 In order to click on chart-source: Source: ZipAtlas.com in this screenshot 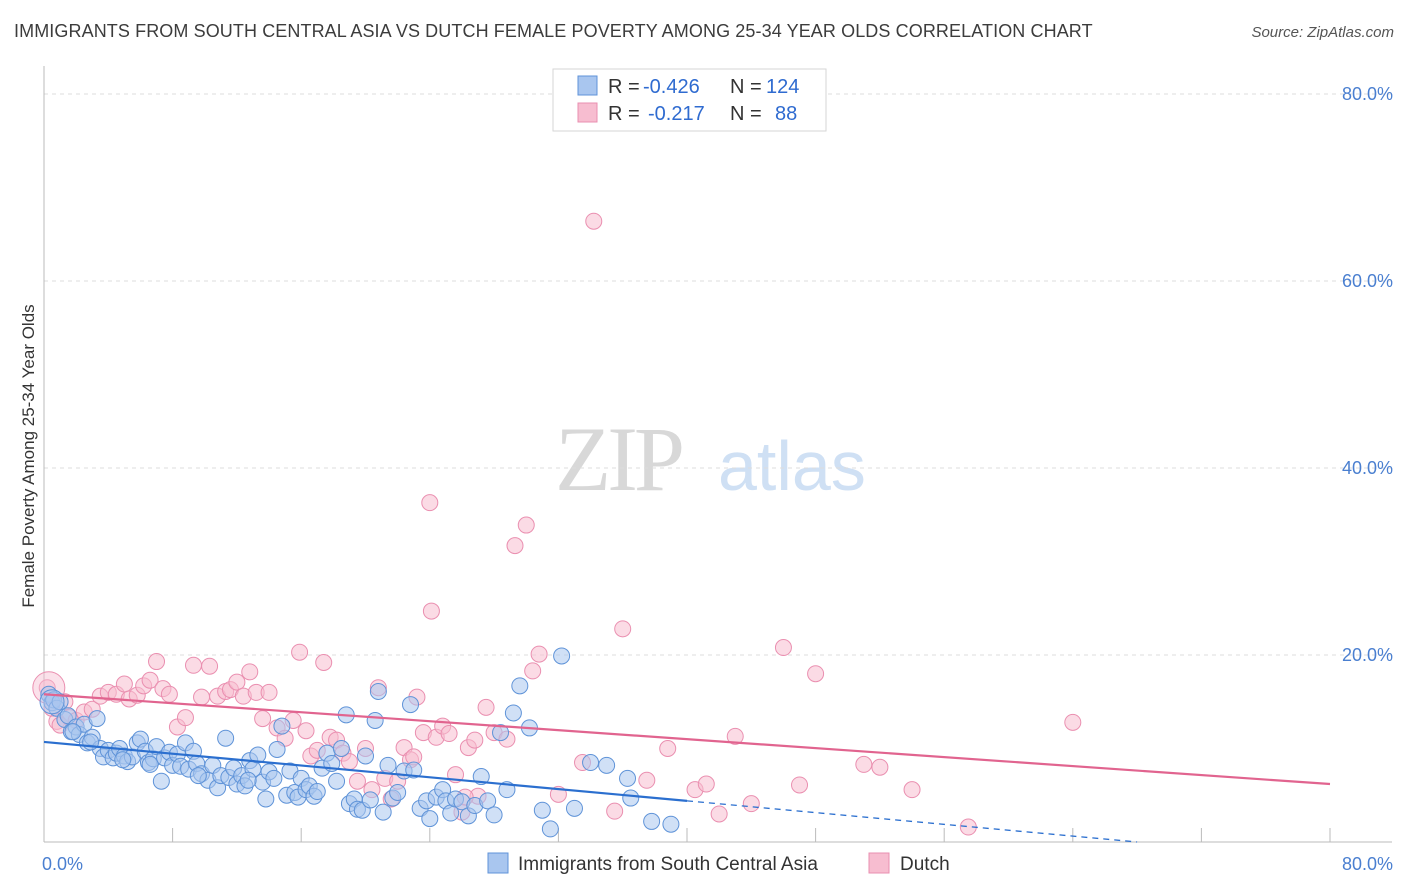, I will do `click(1322, 32)`.